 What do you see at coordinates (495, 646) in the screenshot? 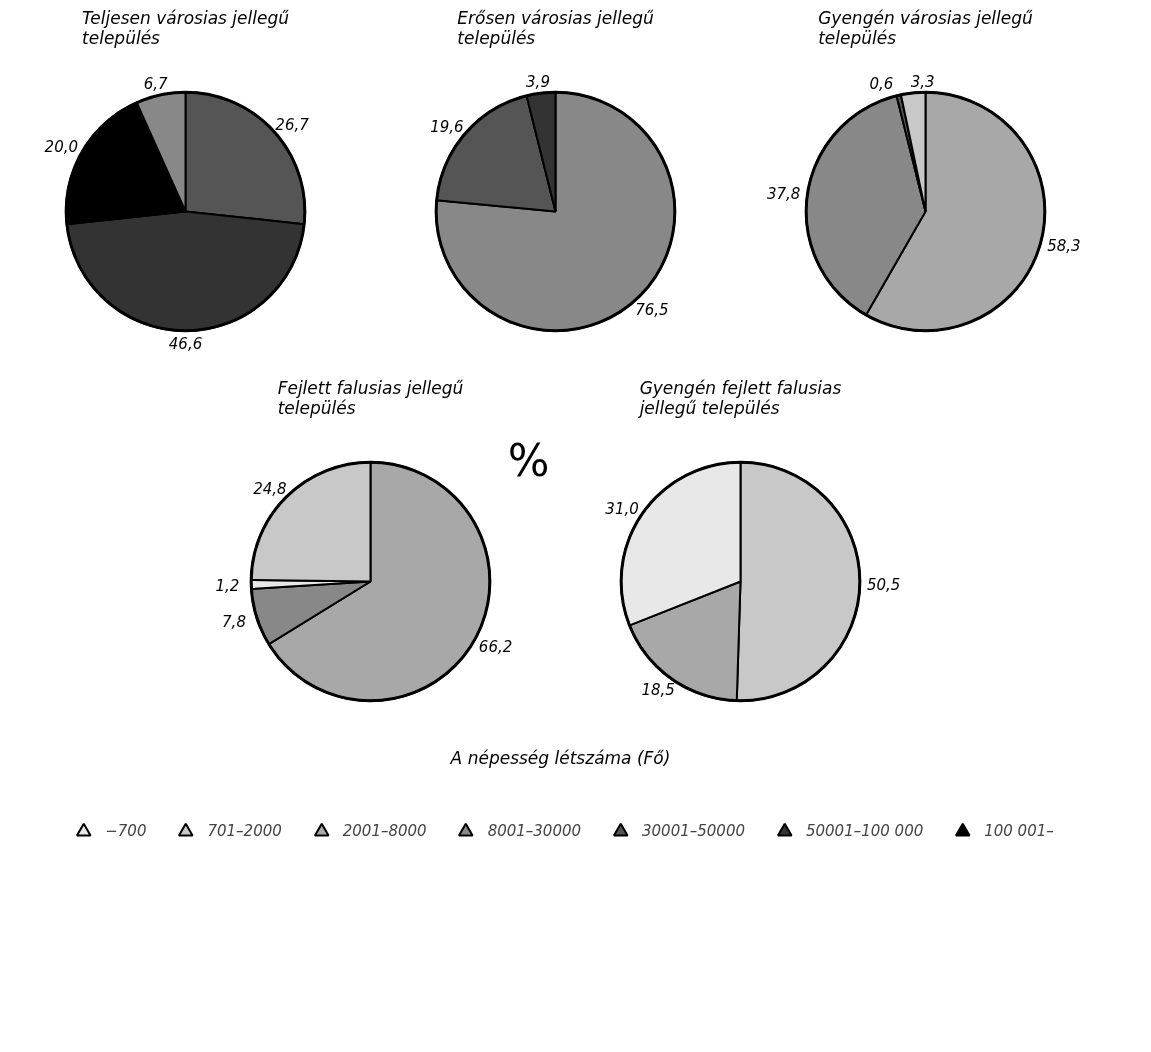
I see `data-label: 66,2` at bounding box center [495, 646].